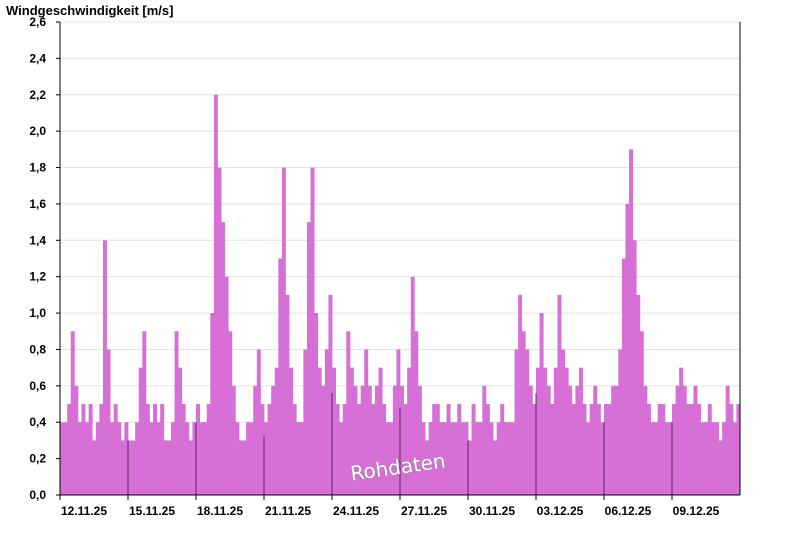  What do you see at coordinates (37, 22) in the screenshot?
I see `y-tick-label: 2,6` at bounding box center [37, 22].